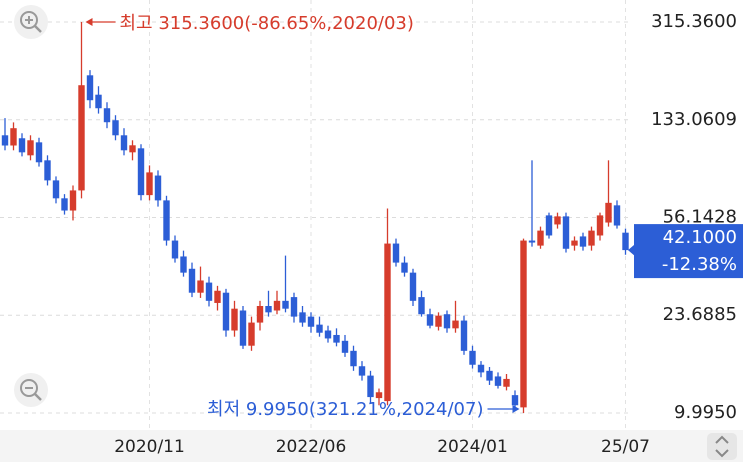 This screenshot has height=462, width=743. What do you see at coordinates (472, 447) in the screenshot?
I see `x-tick-label: 2024/01` at bounding box center [472, 447].